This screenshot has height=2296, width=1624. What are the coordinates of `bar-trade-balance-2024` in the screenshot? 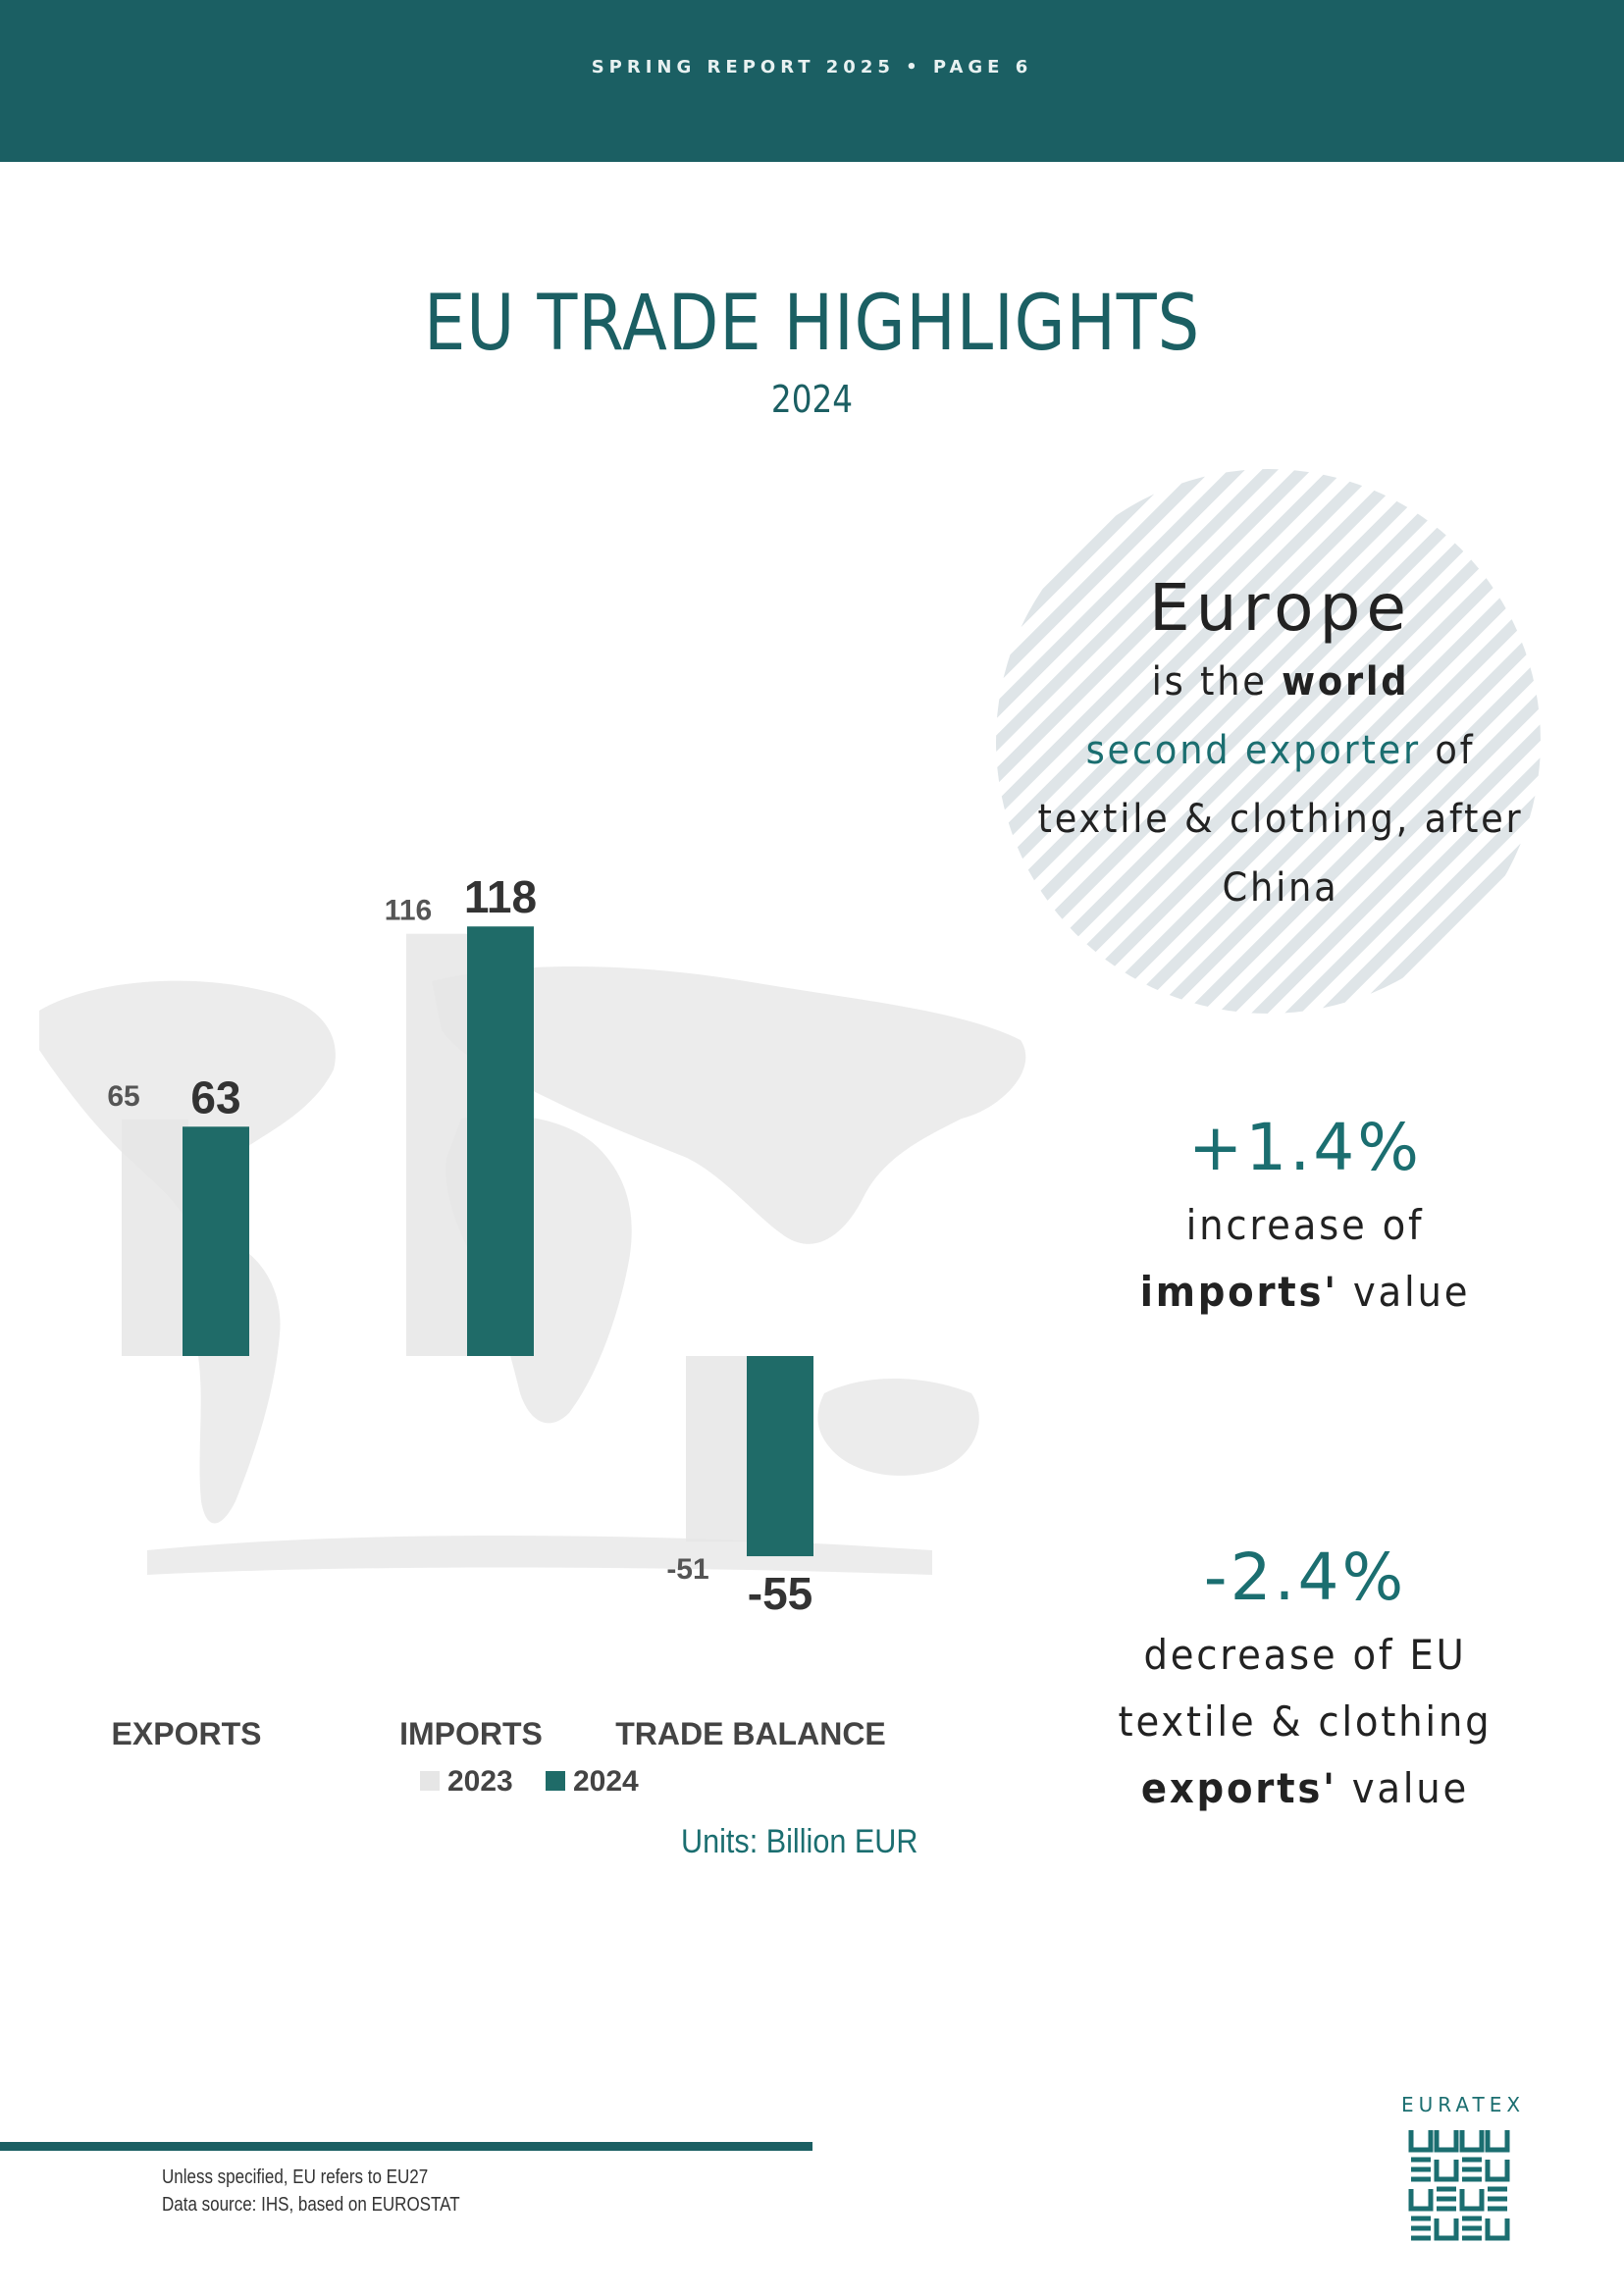 It's located at (780, 1456).